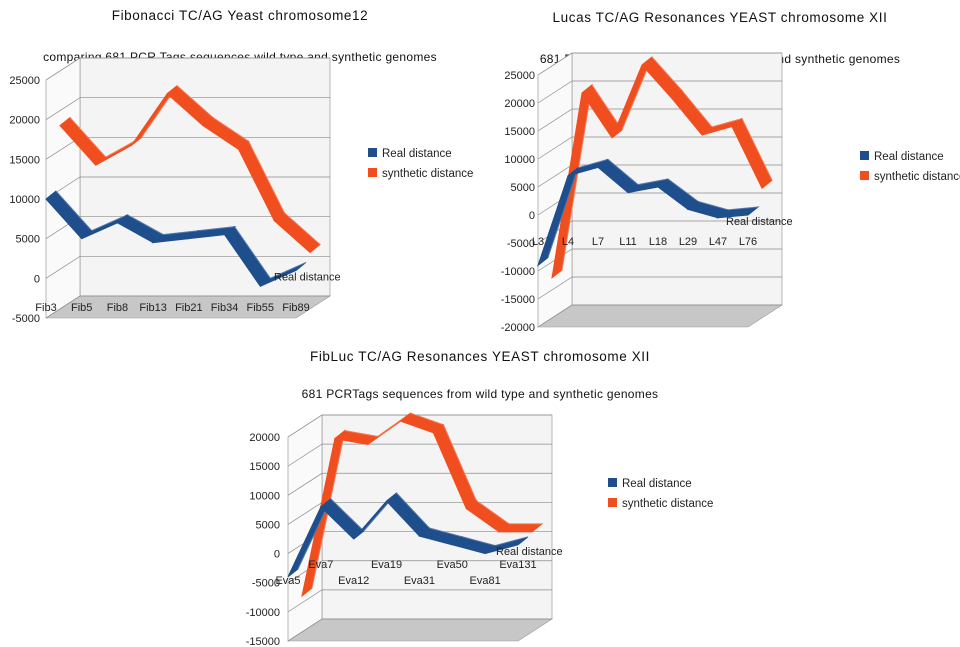  Describe the element at coordinates (419, 581) in the screenshot. I see `x-category-label: Eva31` at that location.